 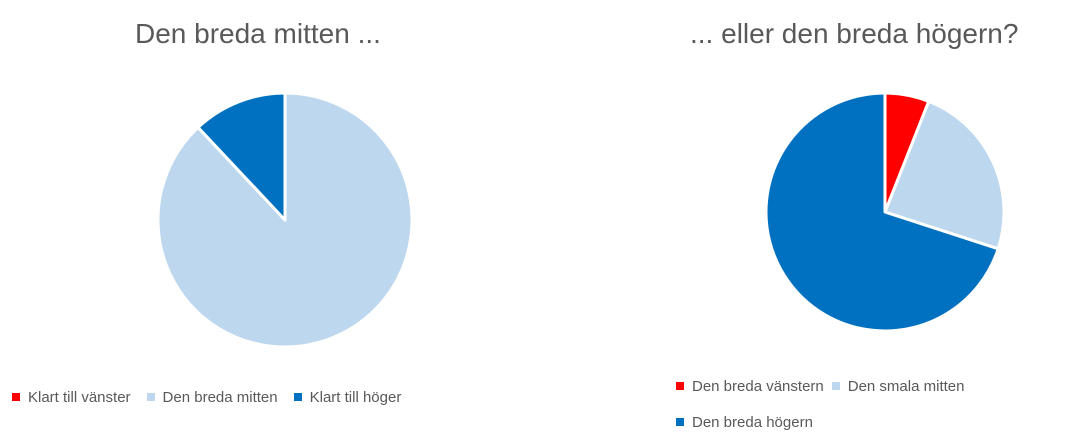 I want to click on legend-label: Klart till vänster, so click(x=79, y=397).